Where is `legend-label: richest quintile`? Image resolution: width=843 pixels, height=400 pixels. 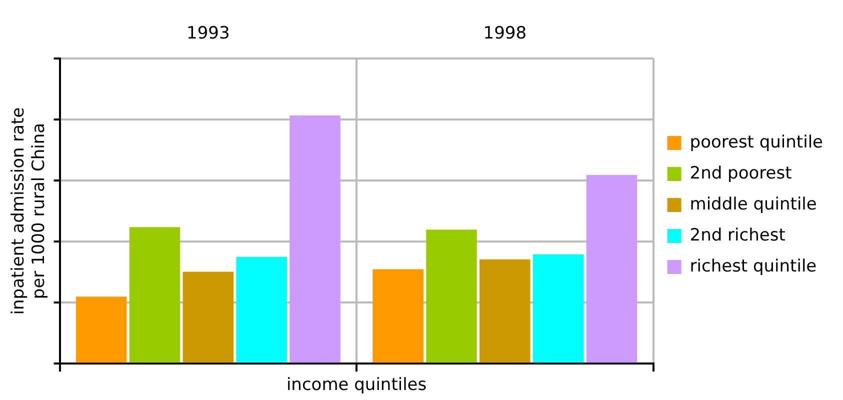
legend-label: richest quintile is located at coordinates (753, 266).